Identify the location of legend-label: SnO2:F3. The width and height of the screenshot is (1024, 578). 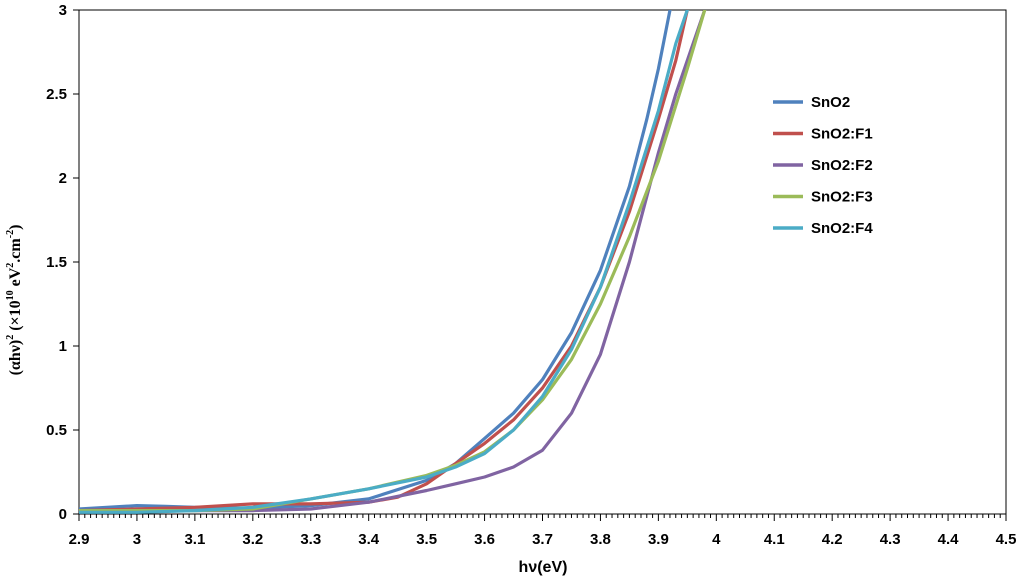
(842, 197).